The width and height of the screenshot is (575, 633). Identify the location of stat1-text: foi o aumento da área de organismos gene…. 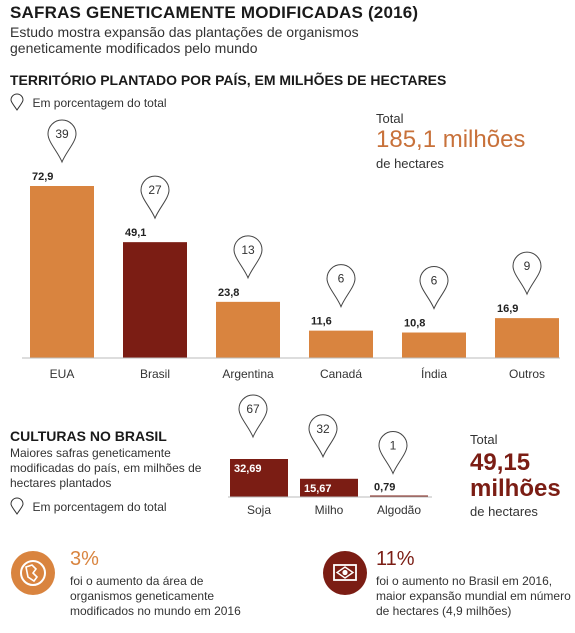
(155, 596).